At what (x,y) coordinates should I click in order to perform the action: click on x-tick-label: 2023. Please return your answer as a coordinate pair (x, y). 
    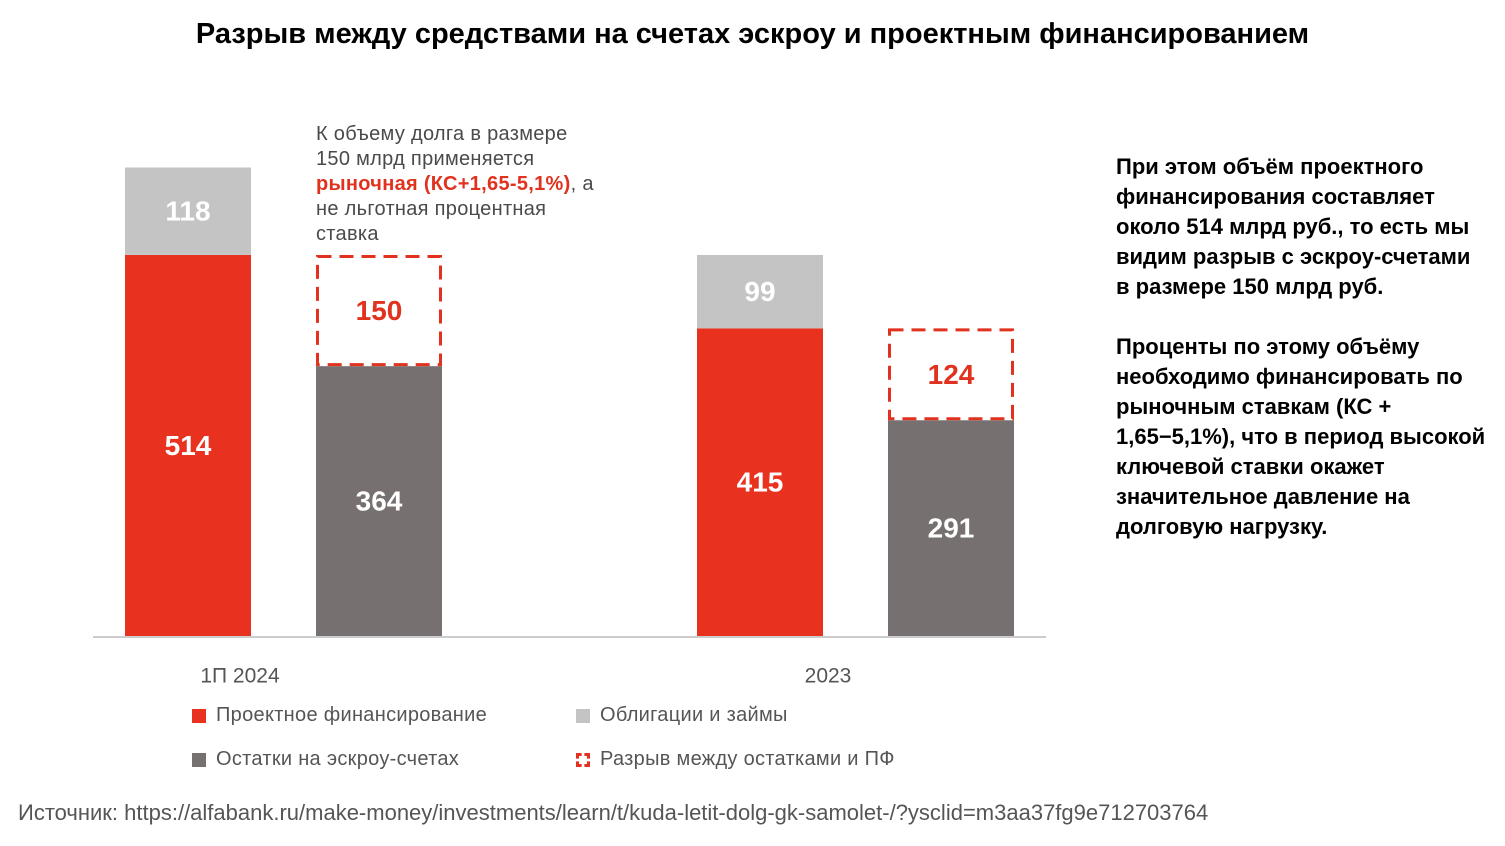
    Looking at the image, I should click on (828, 676).